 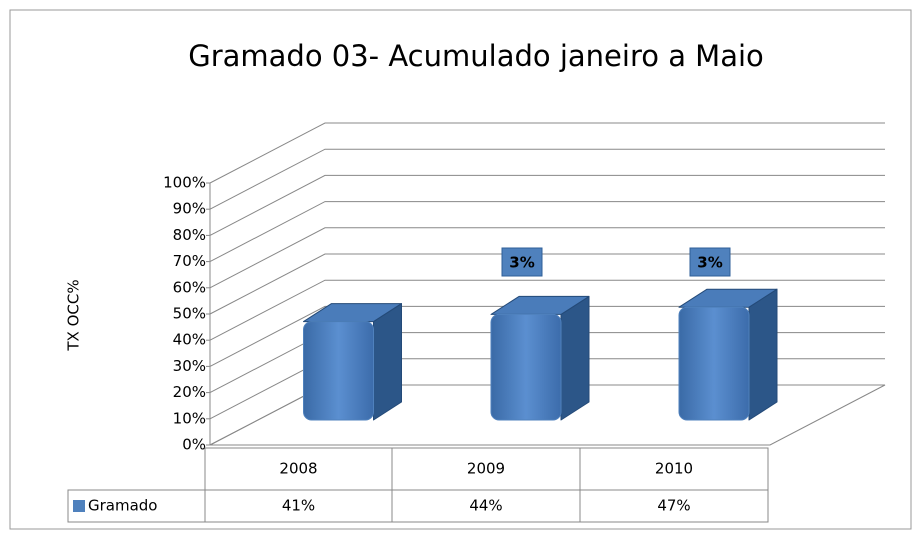 What do you see at coordinates (194, 445) in the screenshot?
I see `y-tick-label: 0%` at bounding box center [194, 445].